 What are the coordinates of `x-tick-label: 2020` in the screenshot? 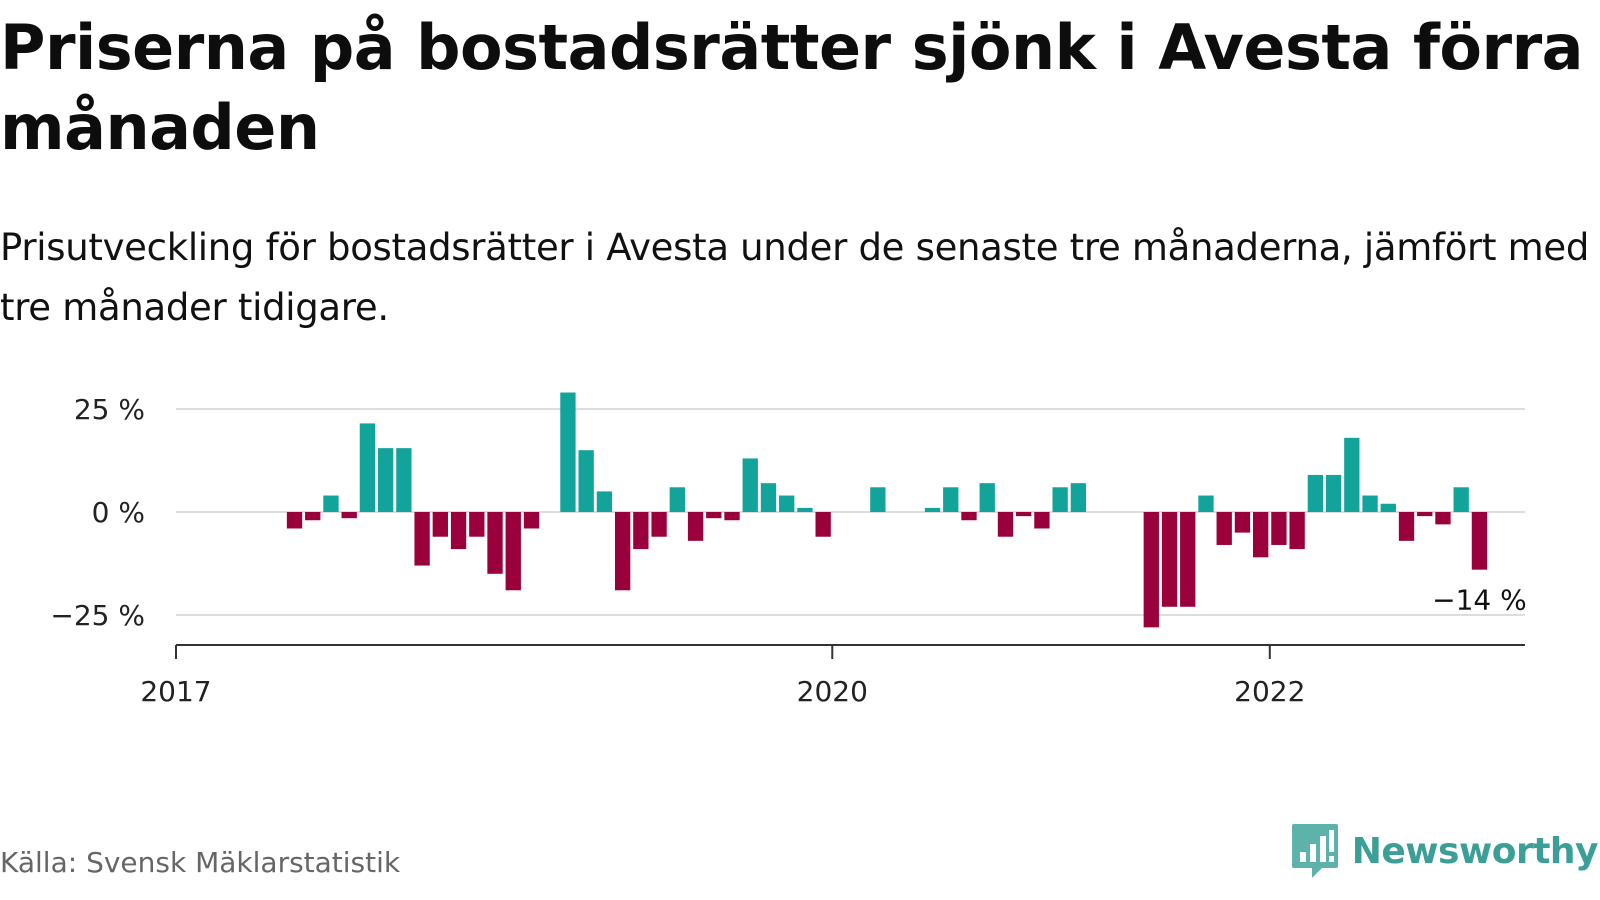 It's located at (832, 691).